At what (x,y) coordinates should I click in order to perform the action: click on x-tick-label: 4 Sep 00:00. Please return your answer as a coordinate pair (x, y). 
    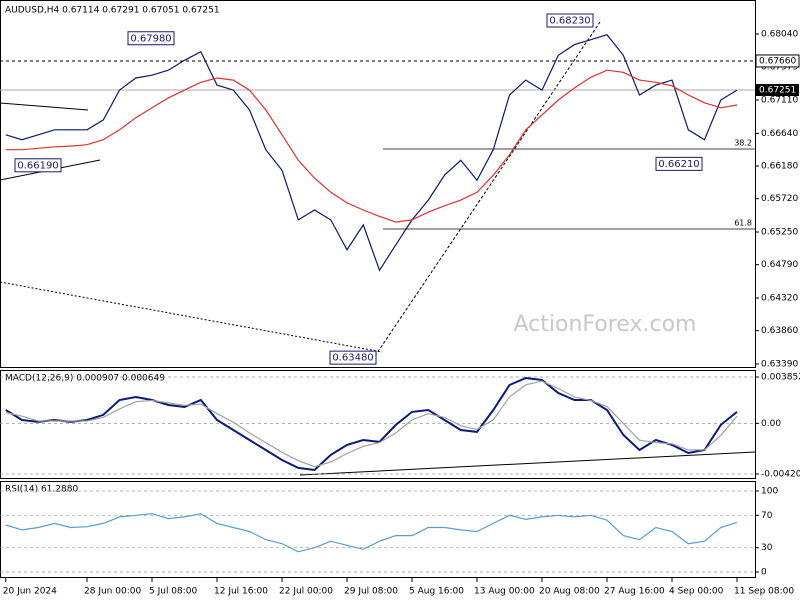
    Looking at the image, I should click on (696, 592).